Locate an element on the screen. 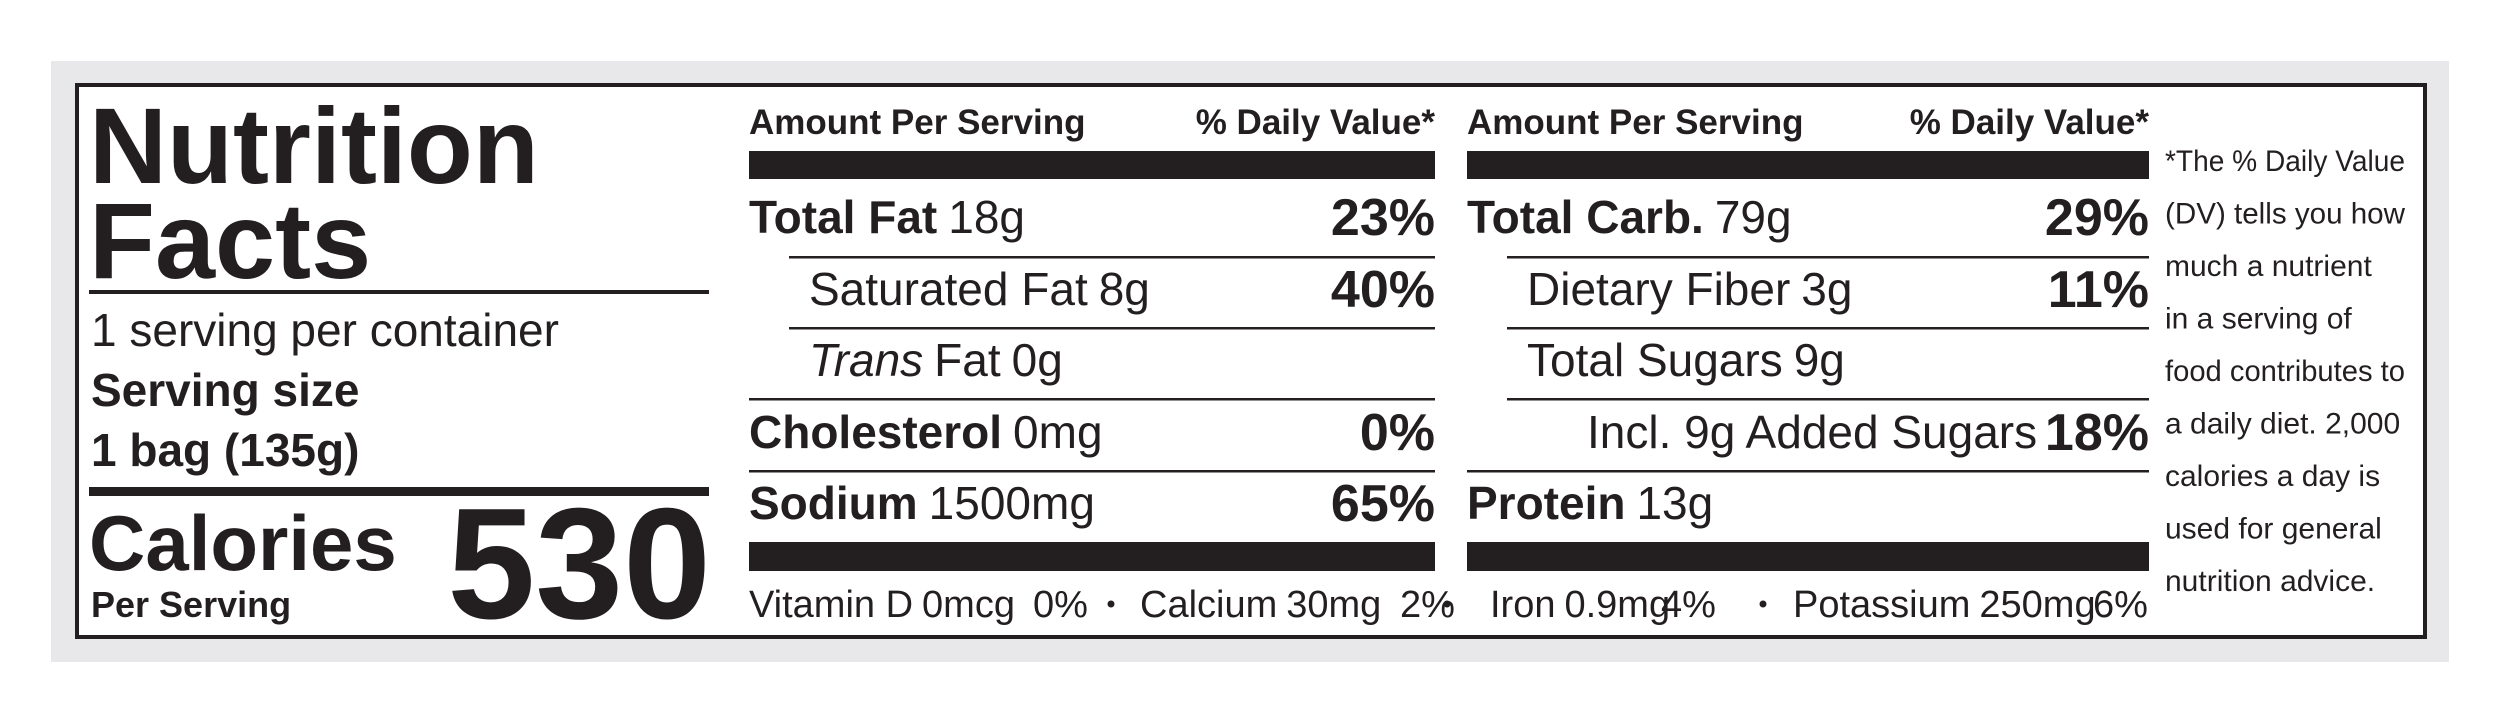  nutrient-name: Saturated Fat is located at coordinates (948, 289).